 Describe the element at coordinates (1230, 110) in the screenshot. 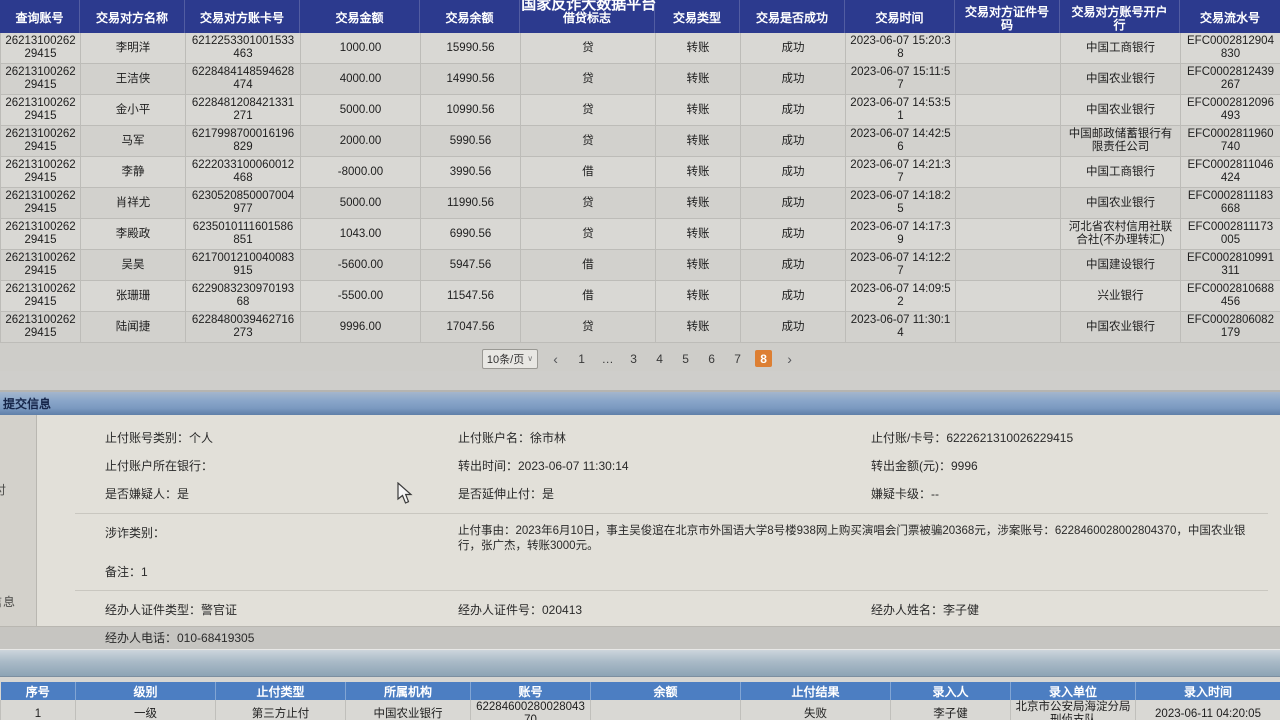

I see `cell-serial: EFC0002812096493` at that location.